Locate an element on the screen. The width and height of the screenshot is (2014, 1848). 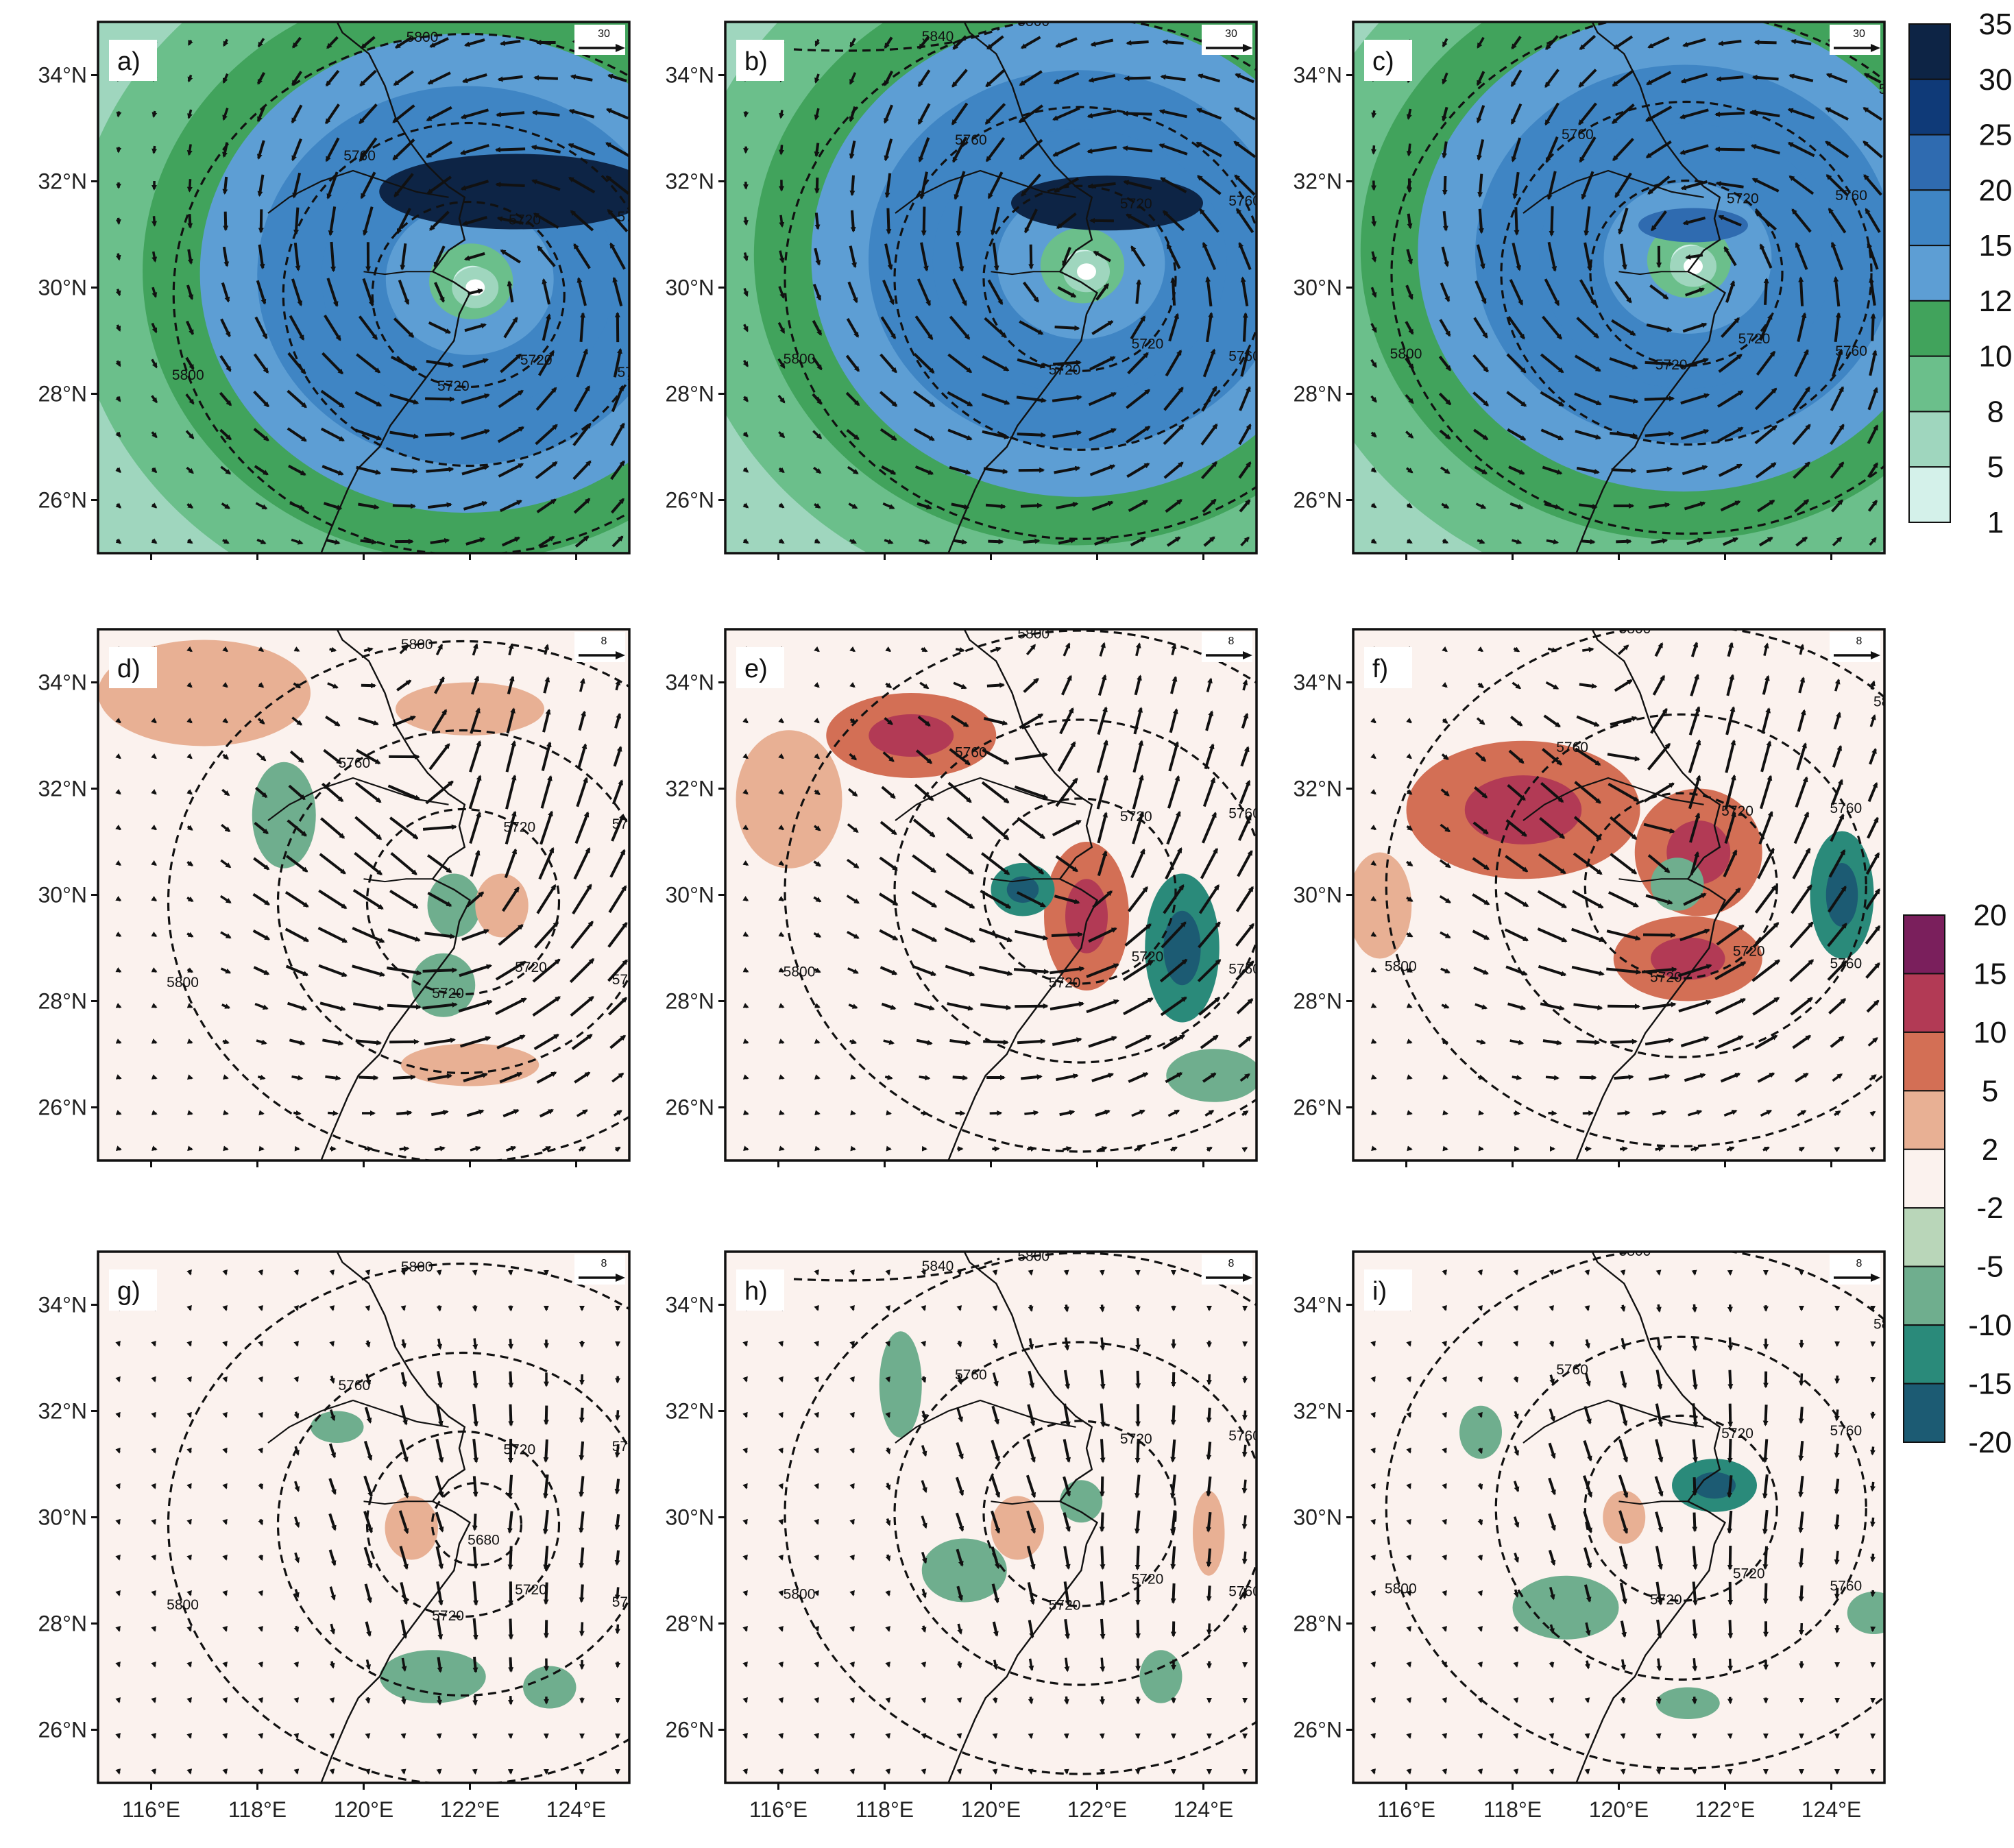
lon-tick-label: 122°E is located at coordinates (470, 1810).